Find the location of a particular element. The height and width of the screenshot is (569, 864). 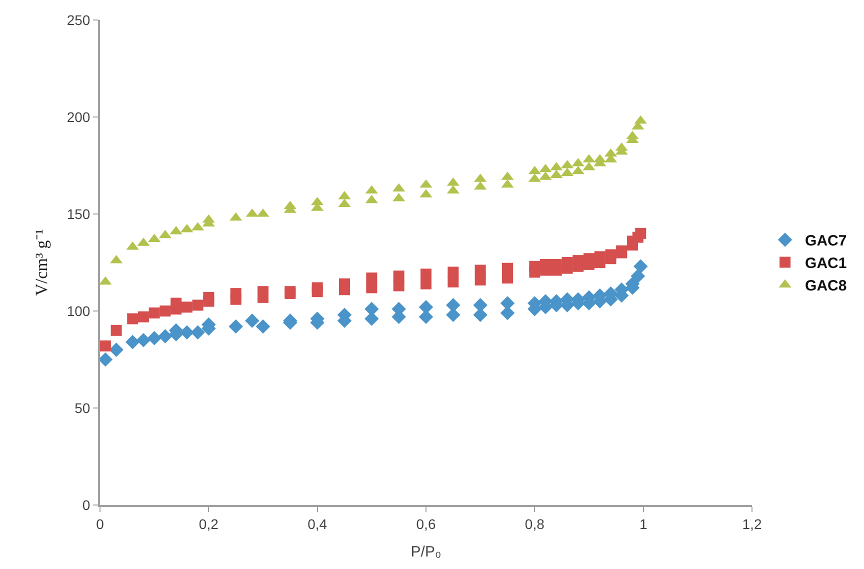

legend-label: GAC8 is located at coordinates (826, 286).